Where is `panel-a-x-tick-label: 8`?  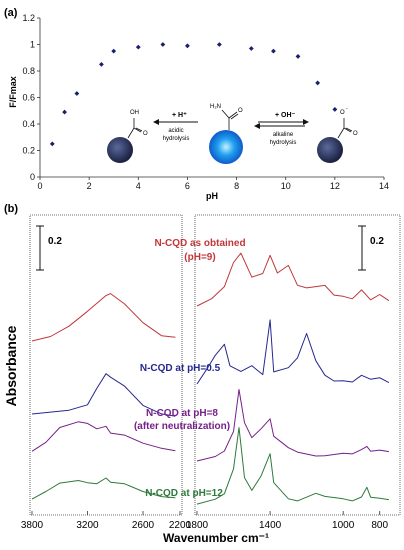
panel-a-x-tick-label: 8 is located at coordinates (236, 186).